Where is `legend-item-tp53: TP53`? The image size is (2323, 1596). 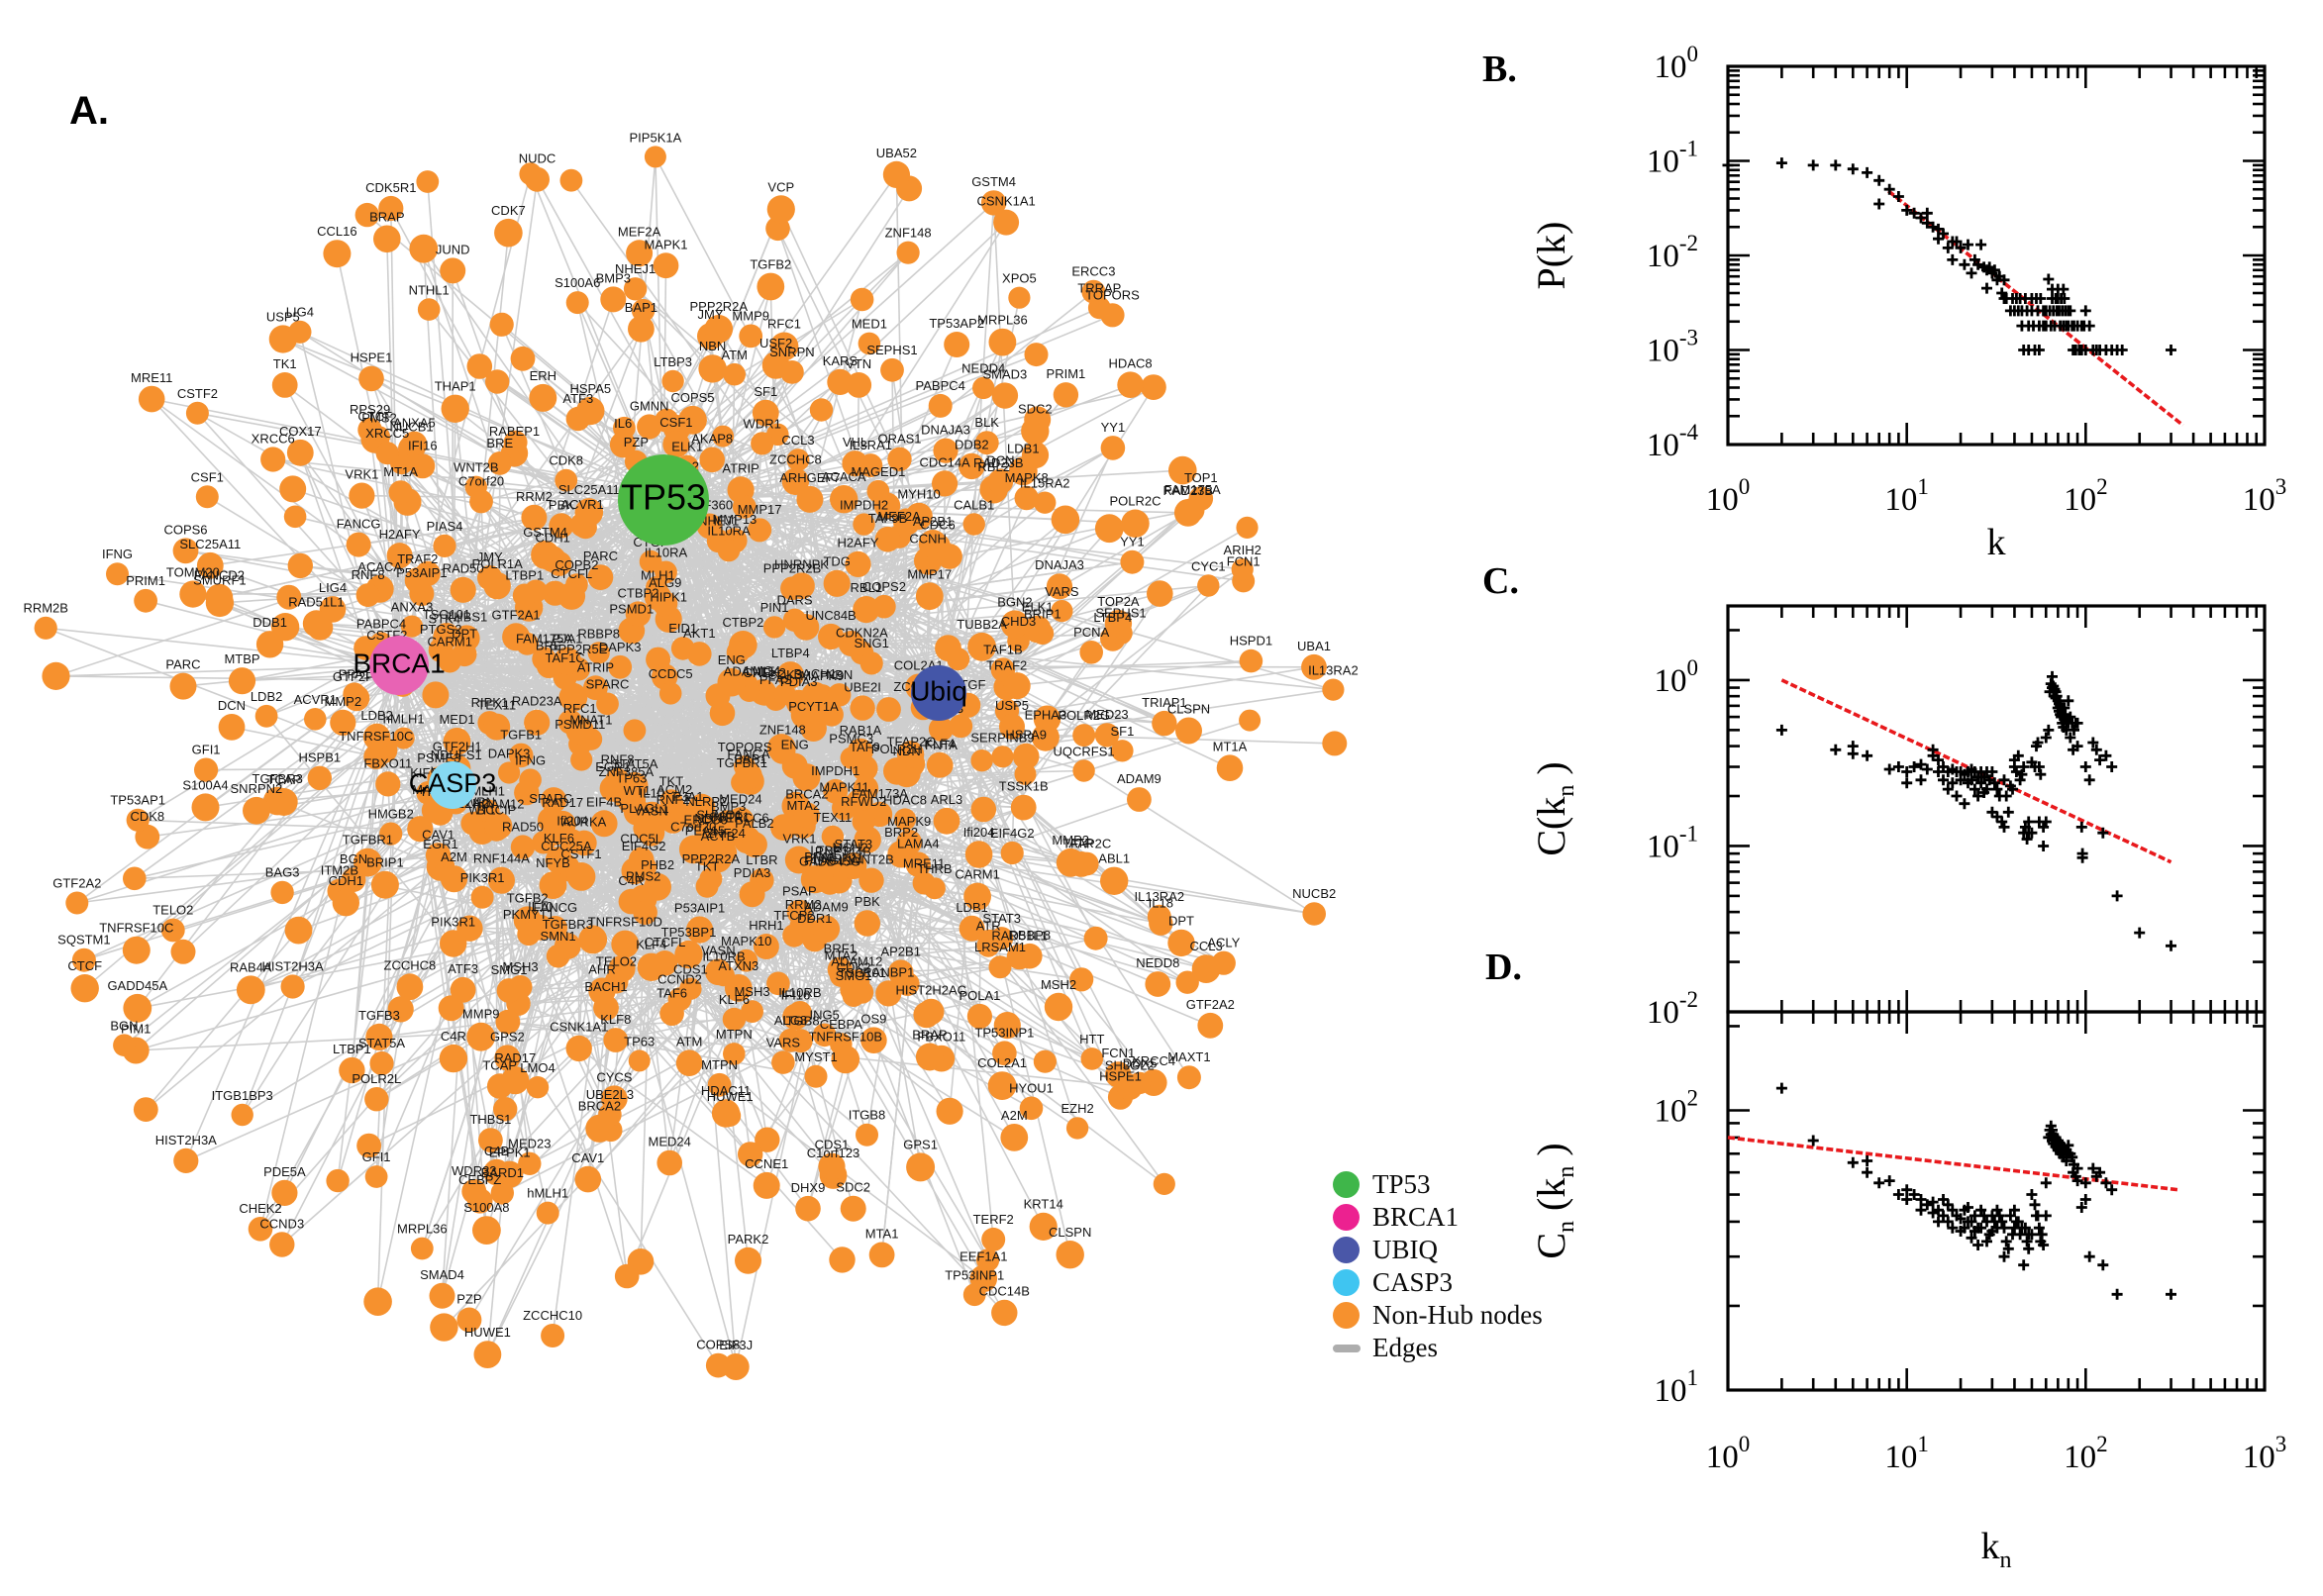 legend-item-tp53: TP53 is located at coordinates (1438, 1184).